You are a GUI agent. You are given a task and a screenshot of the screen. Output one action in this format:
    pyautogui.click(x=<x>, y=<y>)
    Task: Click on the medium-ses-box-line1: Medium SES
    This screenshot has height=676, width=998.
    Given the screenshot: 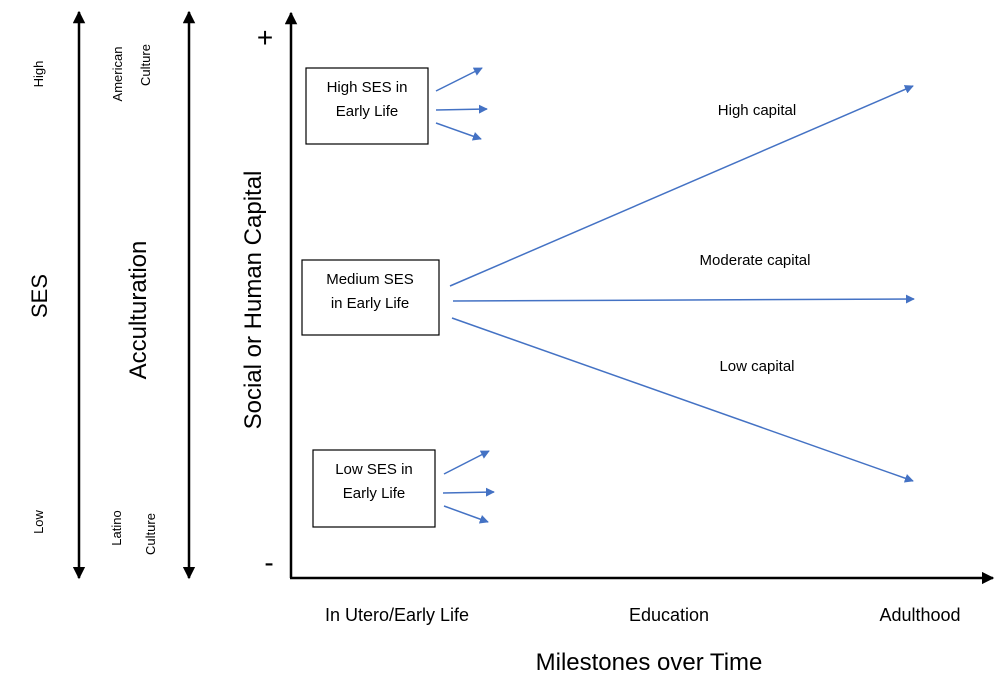 What is the action you would take?
    pyautogui.click(x=370, y=279)
    